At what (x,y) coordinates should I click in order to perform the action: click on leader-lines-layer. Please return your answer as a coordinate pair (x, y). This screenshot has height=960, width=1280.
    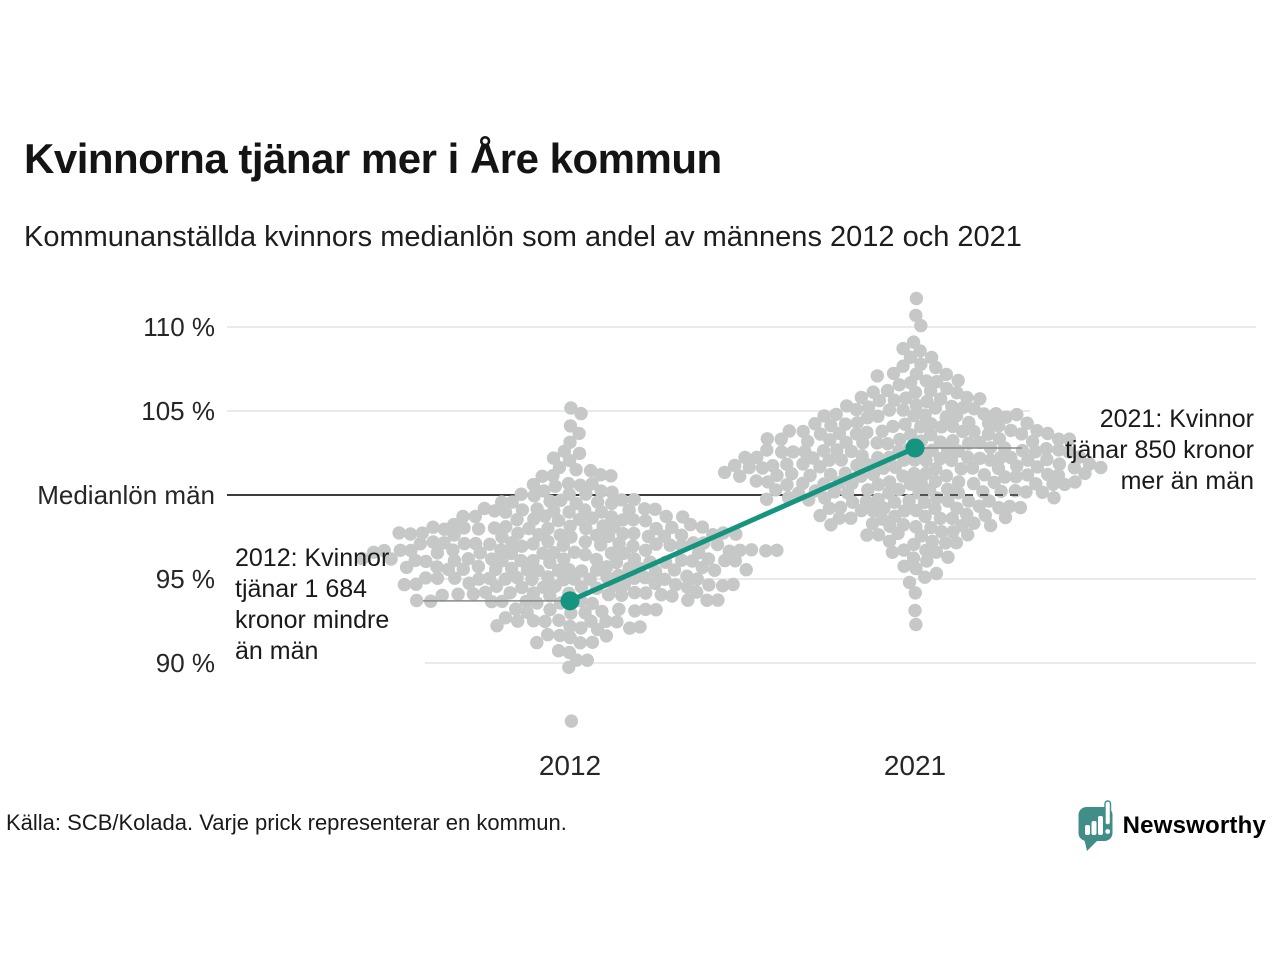
    Looking at the image, I should click on (722, 524).